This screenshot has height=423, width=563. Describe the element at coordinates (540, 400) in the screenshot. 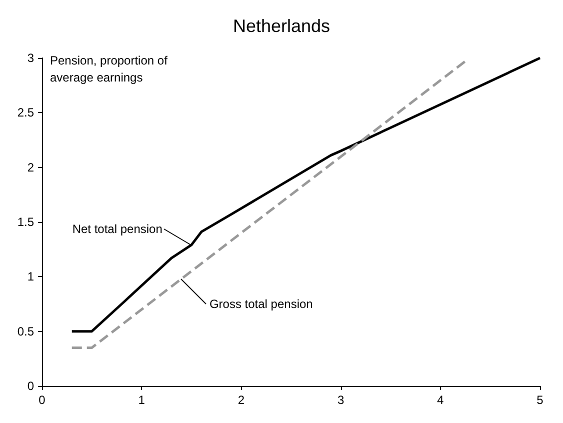

I see `x-tick-label: 5` at that location.